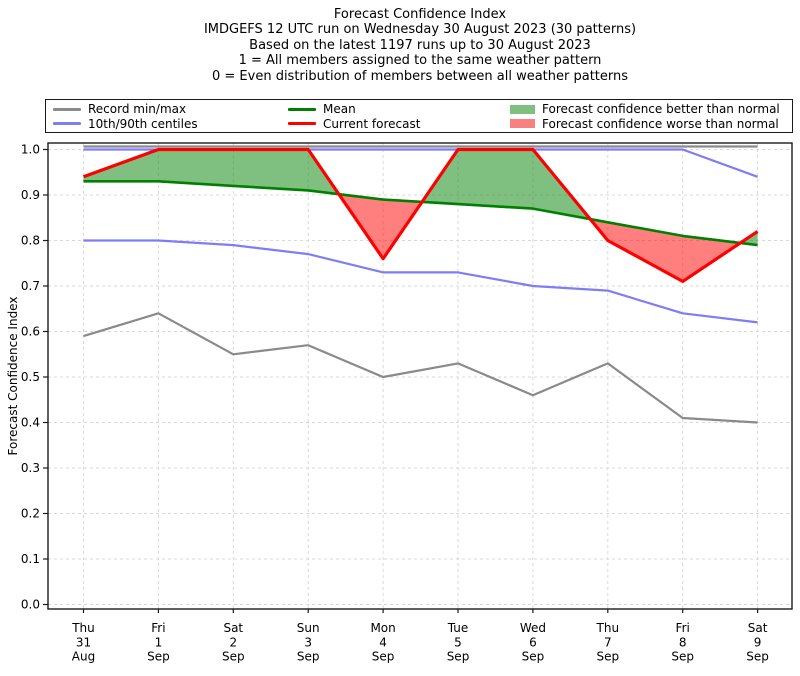 The height and width of the screenshot is (676, 800). I want to click on x-tick-label: Fri 8 Sep, so click(682, 642).